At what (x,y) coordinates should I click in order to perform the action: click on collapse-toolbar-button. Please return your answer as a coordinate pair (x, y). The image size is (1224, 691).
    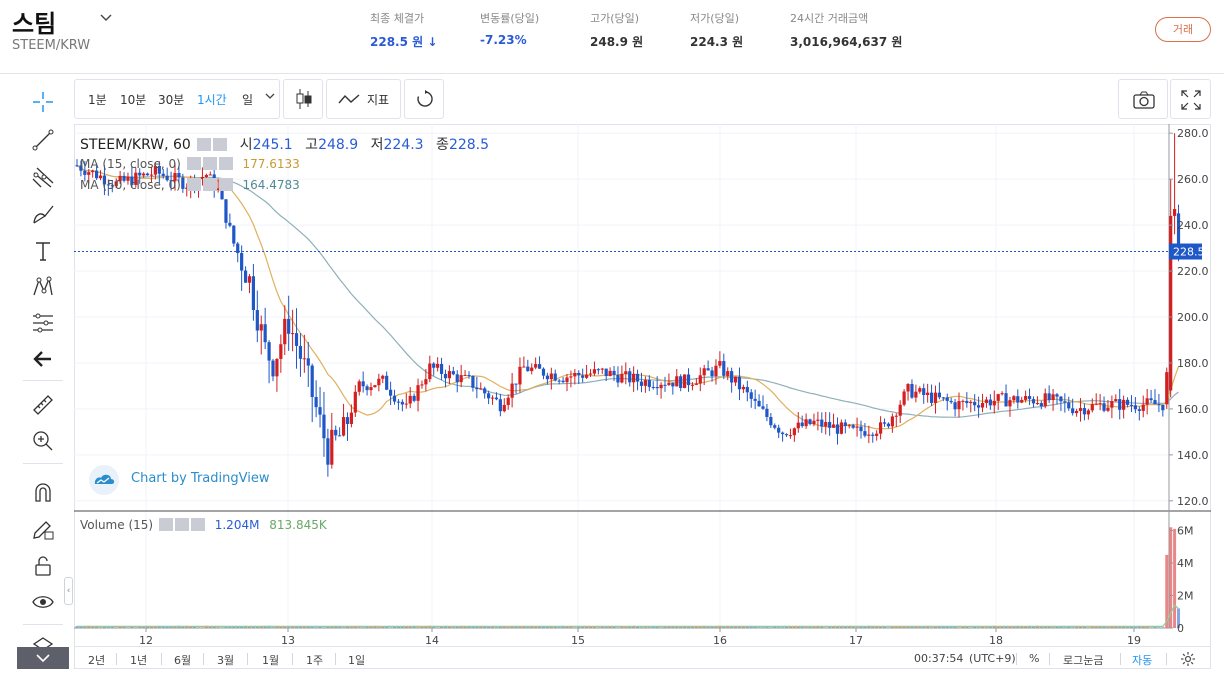
    Looking at the image, I should click on (43, 658).